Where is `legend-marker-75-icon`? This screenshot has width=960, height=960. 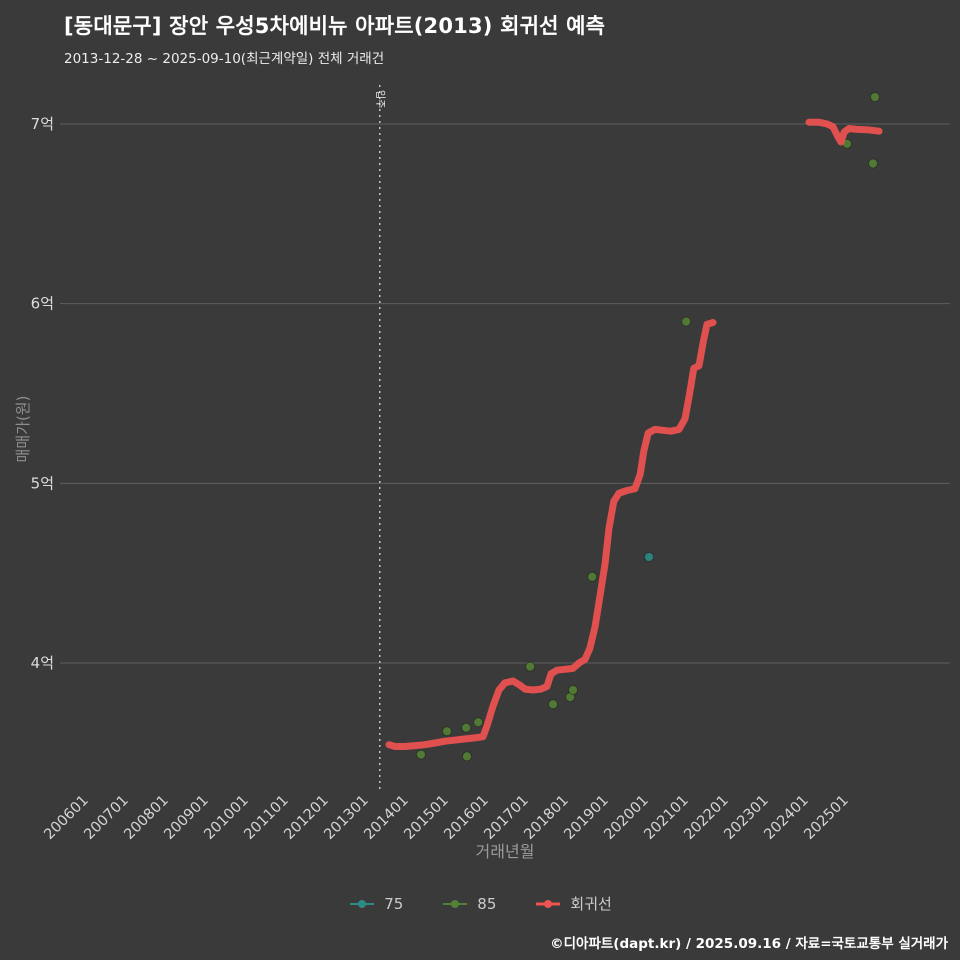 legend-marker-75-icon is located at coordinates (362, 903).